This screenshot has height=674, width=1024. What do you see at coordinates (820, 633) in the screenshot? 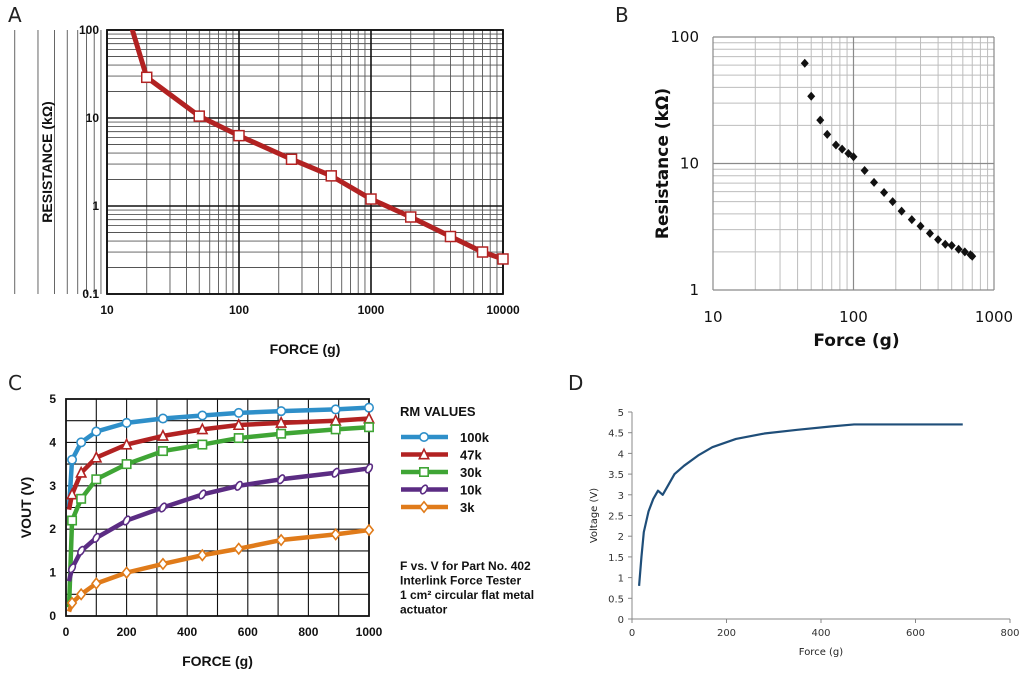
I see `x-tick-label: 400` at bounding box center [820, 633].